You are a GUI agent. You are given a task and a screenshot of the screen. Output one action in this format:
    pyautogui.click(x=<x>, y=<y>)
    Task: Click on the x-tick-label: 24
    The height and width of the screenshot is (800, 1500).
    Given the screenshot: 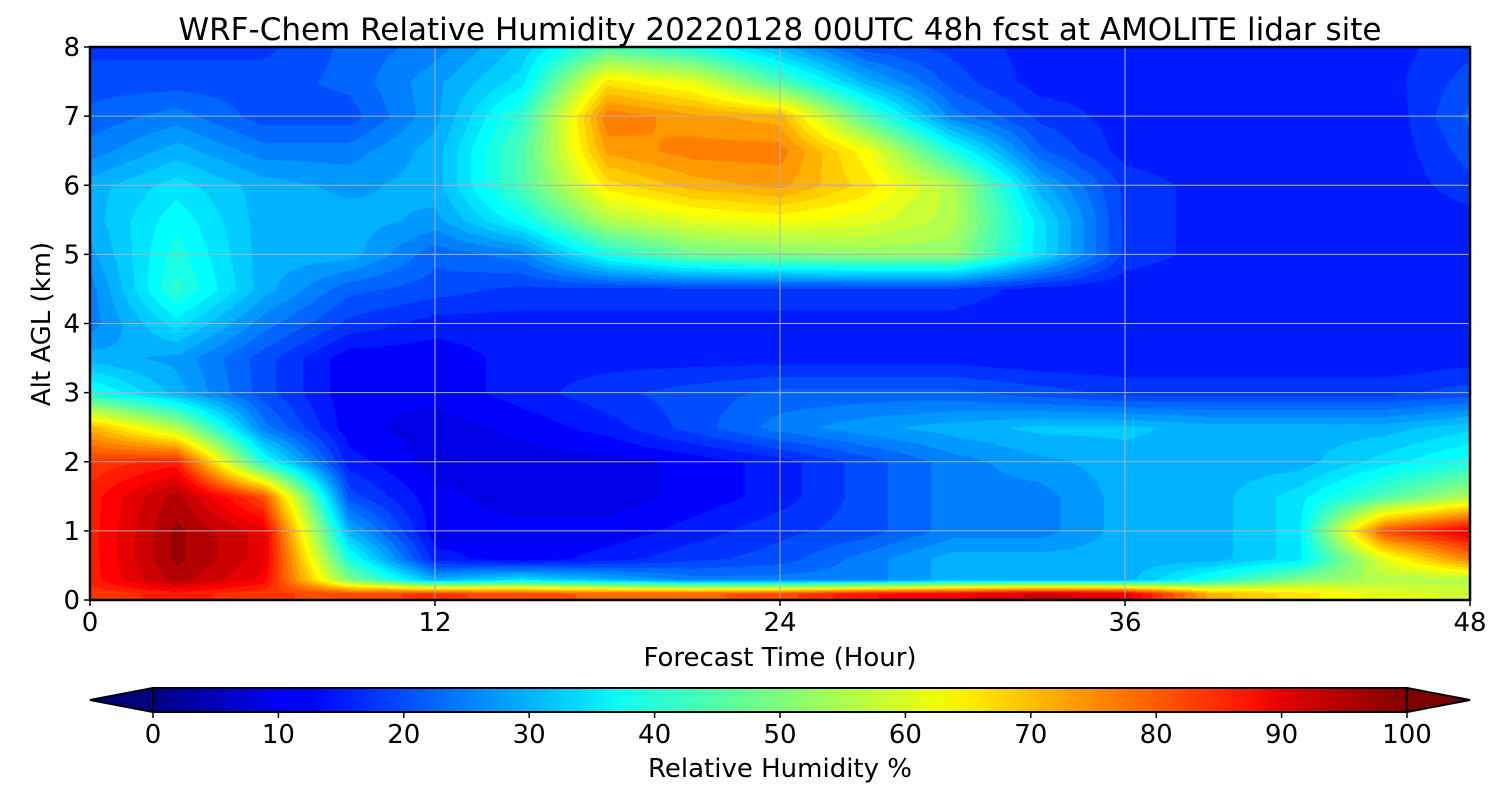 What is the action you would take?
    pyautogui.click(x=779, y=623)
    